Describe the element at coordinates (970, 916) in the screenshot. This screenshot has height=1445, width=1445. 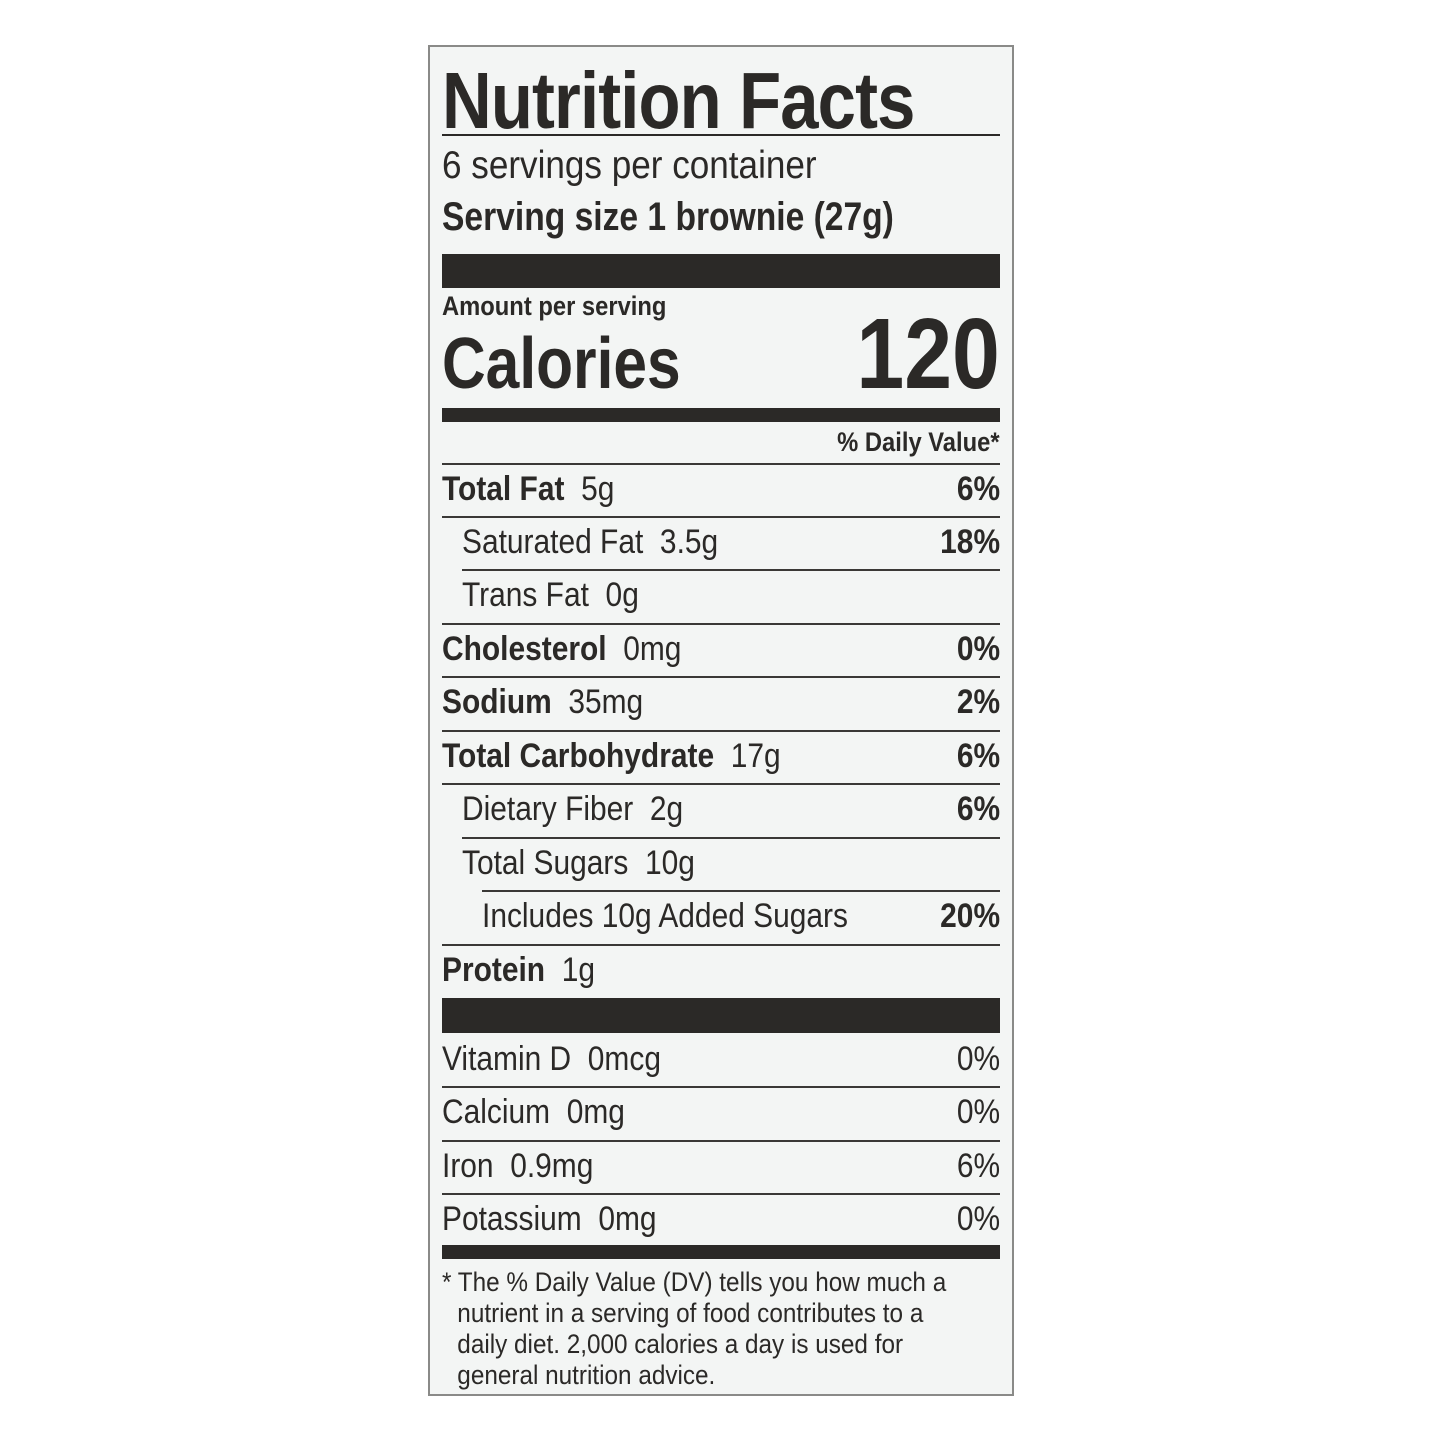
I see `daily-value: 20%` at that location.